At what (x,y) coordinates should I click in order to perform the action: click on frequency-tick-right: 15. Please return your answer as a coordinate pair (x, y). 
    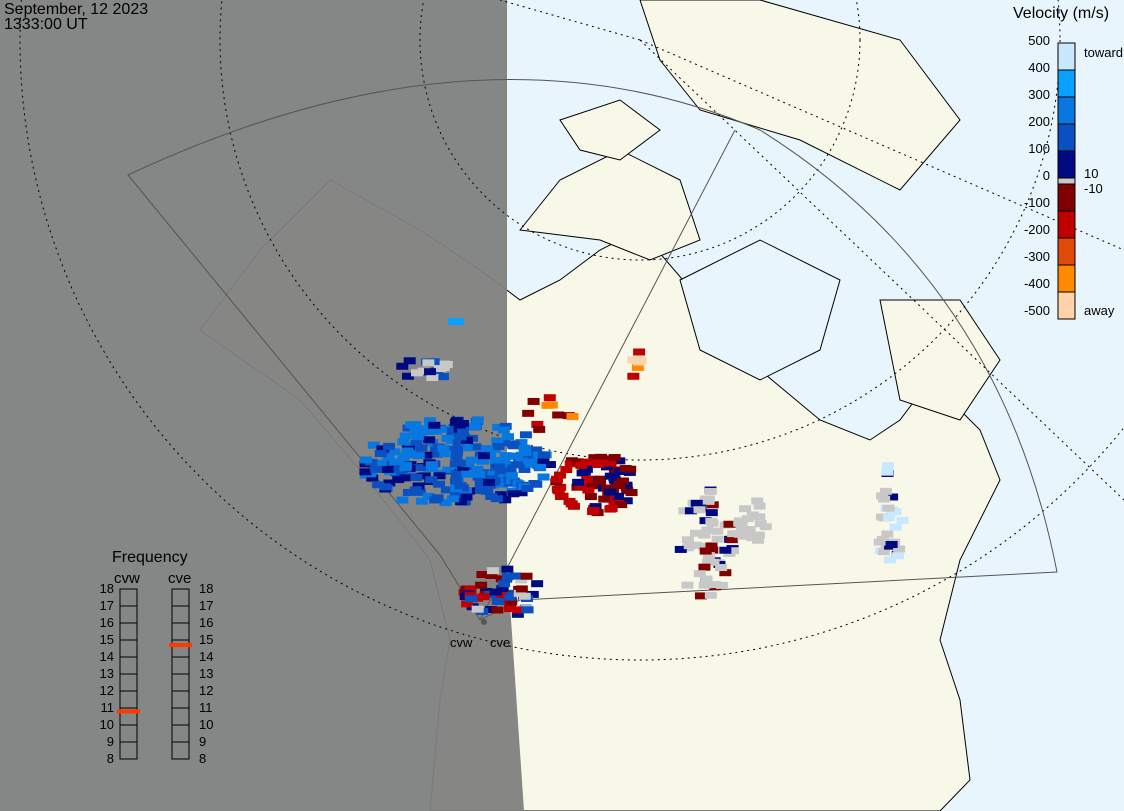
    Looking at the image, I should click on (206, 639).